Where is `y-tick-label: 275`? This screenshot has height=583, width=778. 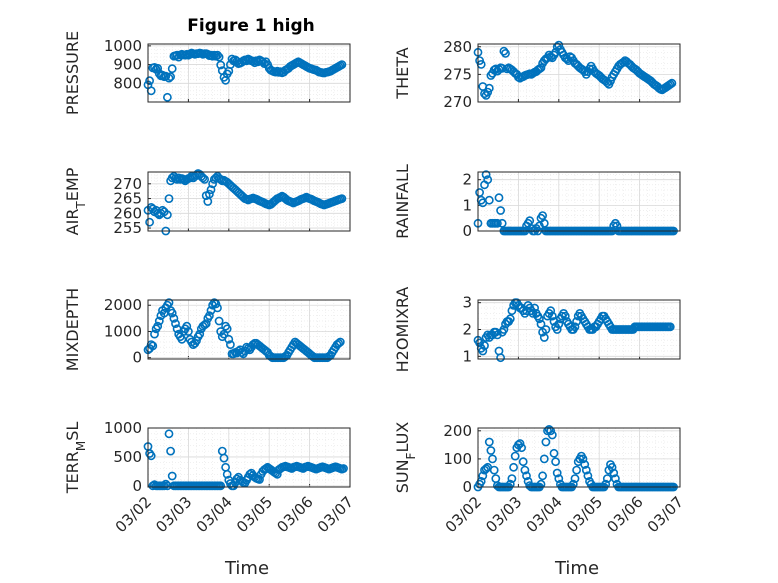 y-tick-label: 275 is located at coordinates (457, 74).